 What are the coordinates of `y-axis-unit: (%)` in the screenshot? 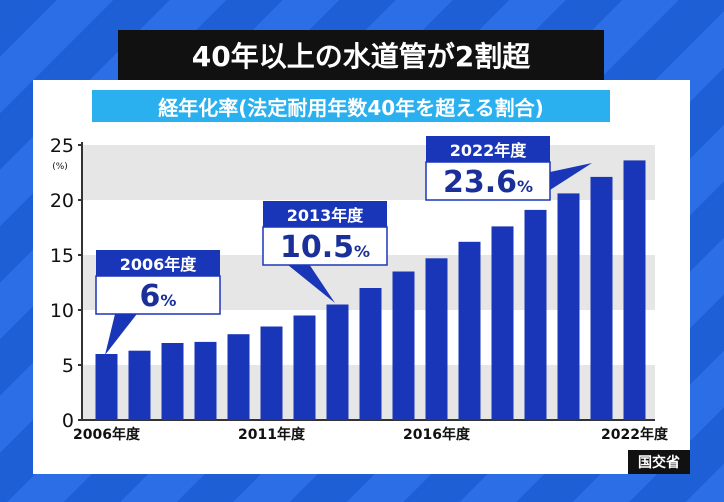 It's located at (60, 167).